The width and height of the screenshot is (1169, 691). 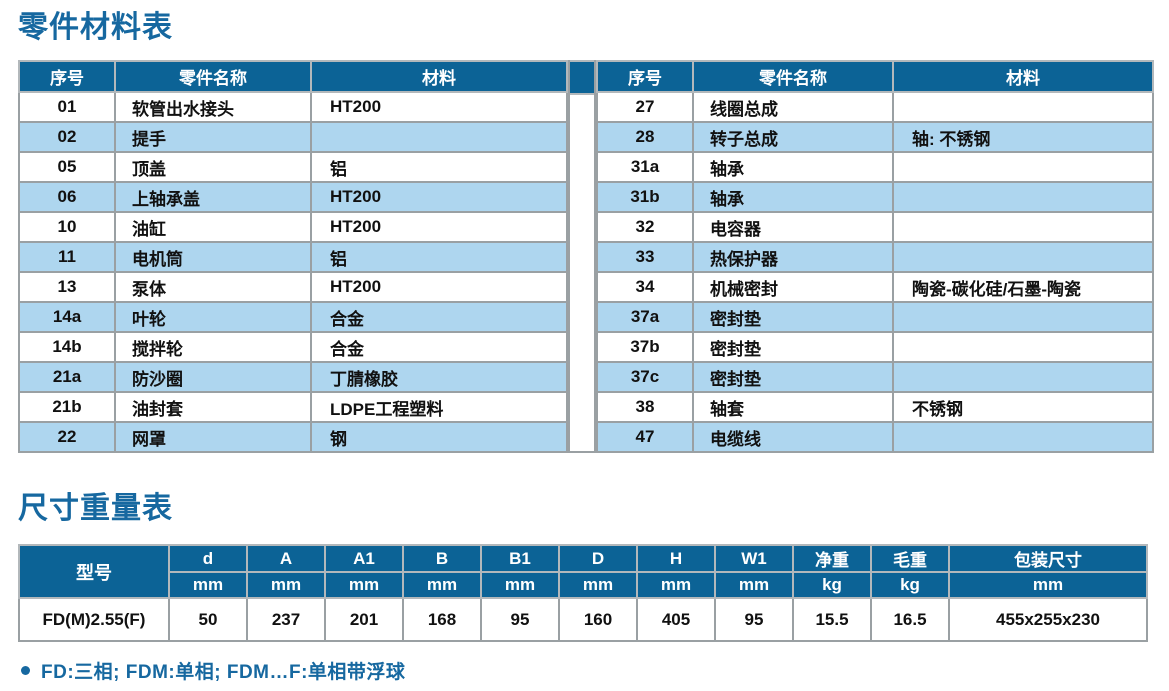 What do you see at coordinates (25, 670) in the screenshot?
I see `bullet-icon` at bounding box center [25, 670].